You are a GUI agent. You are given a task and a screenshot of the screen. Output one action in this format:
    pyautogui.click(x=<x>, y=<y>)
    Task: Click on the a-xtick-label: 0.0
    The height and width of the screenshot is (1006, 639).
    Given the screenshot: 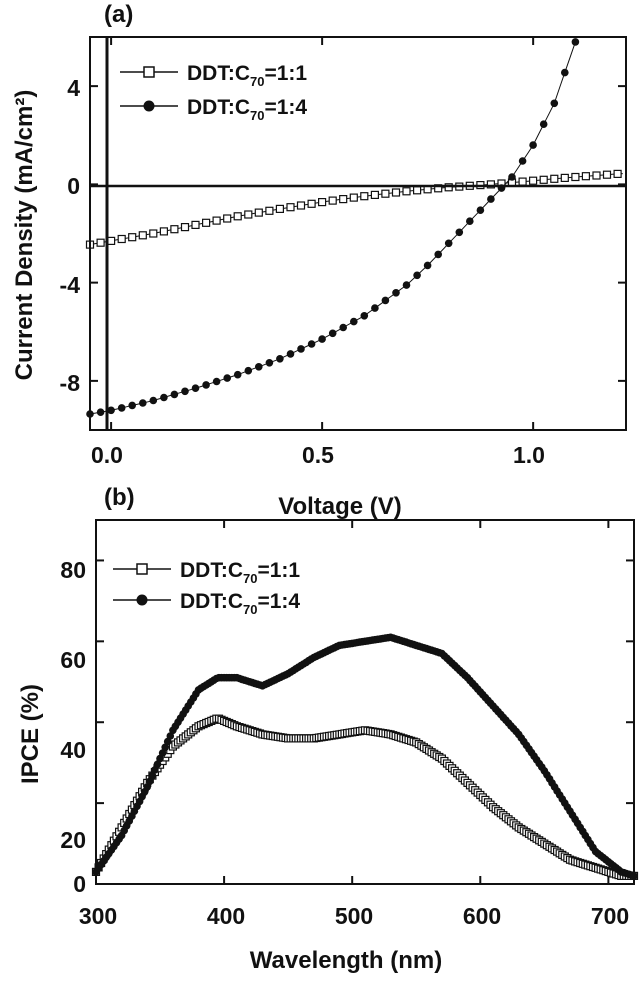 What is the action you would take?
    pyautogui.click(x=107, y=455)
    